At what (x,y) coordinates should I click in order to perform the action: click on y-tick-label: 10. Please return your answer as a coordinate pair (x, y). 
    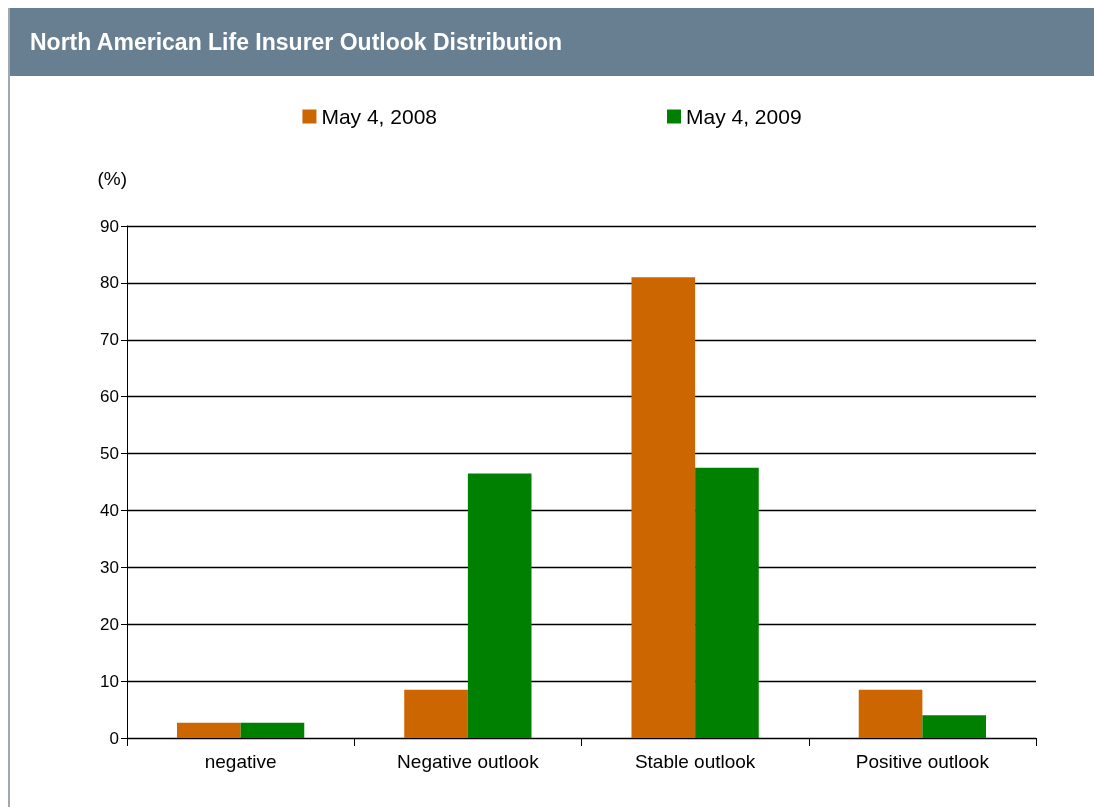
    Looking at the image, I should click on (109, 681).